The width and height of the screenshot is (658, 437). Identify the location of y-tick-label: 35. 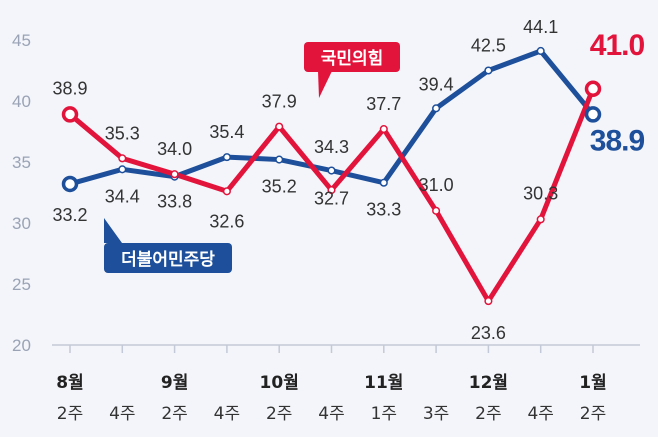
(21, 162).